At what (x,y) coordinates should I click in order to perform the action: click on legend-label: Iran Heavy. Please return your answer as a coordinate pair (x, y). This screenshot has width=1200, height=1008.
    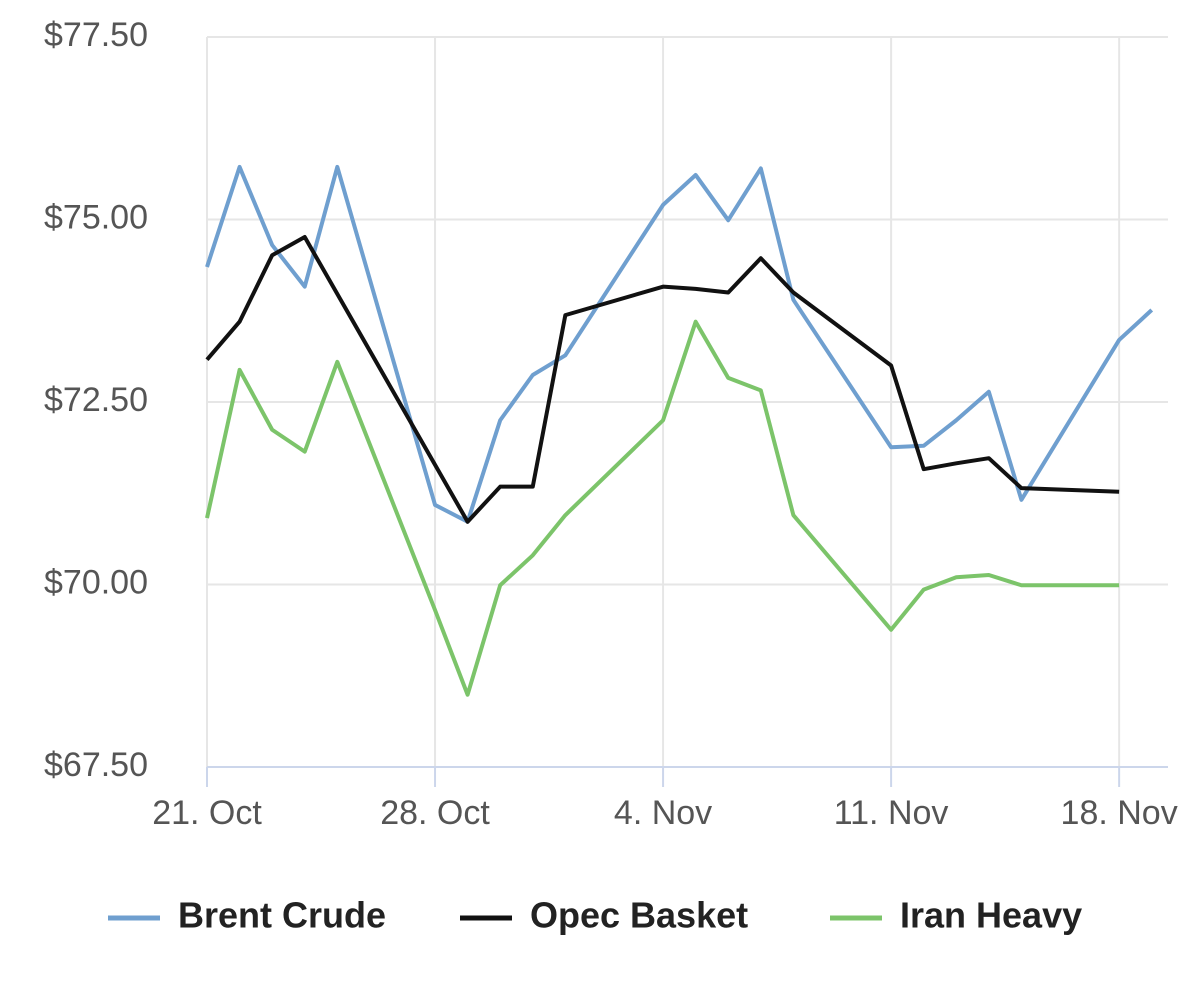
    Looking at the image, I should click on (991, 915).